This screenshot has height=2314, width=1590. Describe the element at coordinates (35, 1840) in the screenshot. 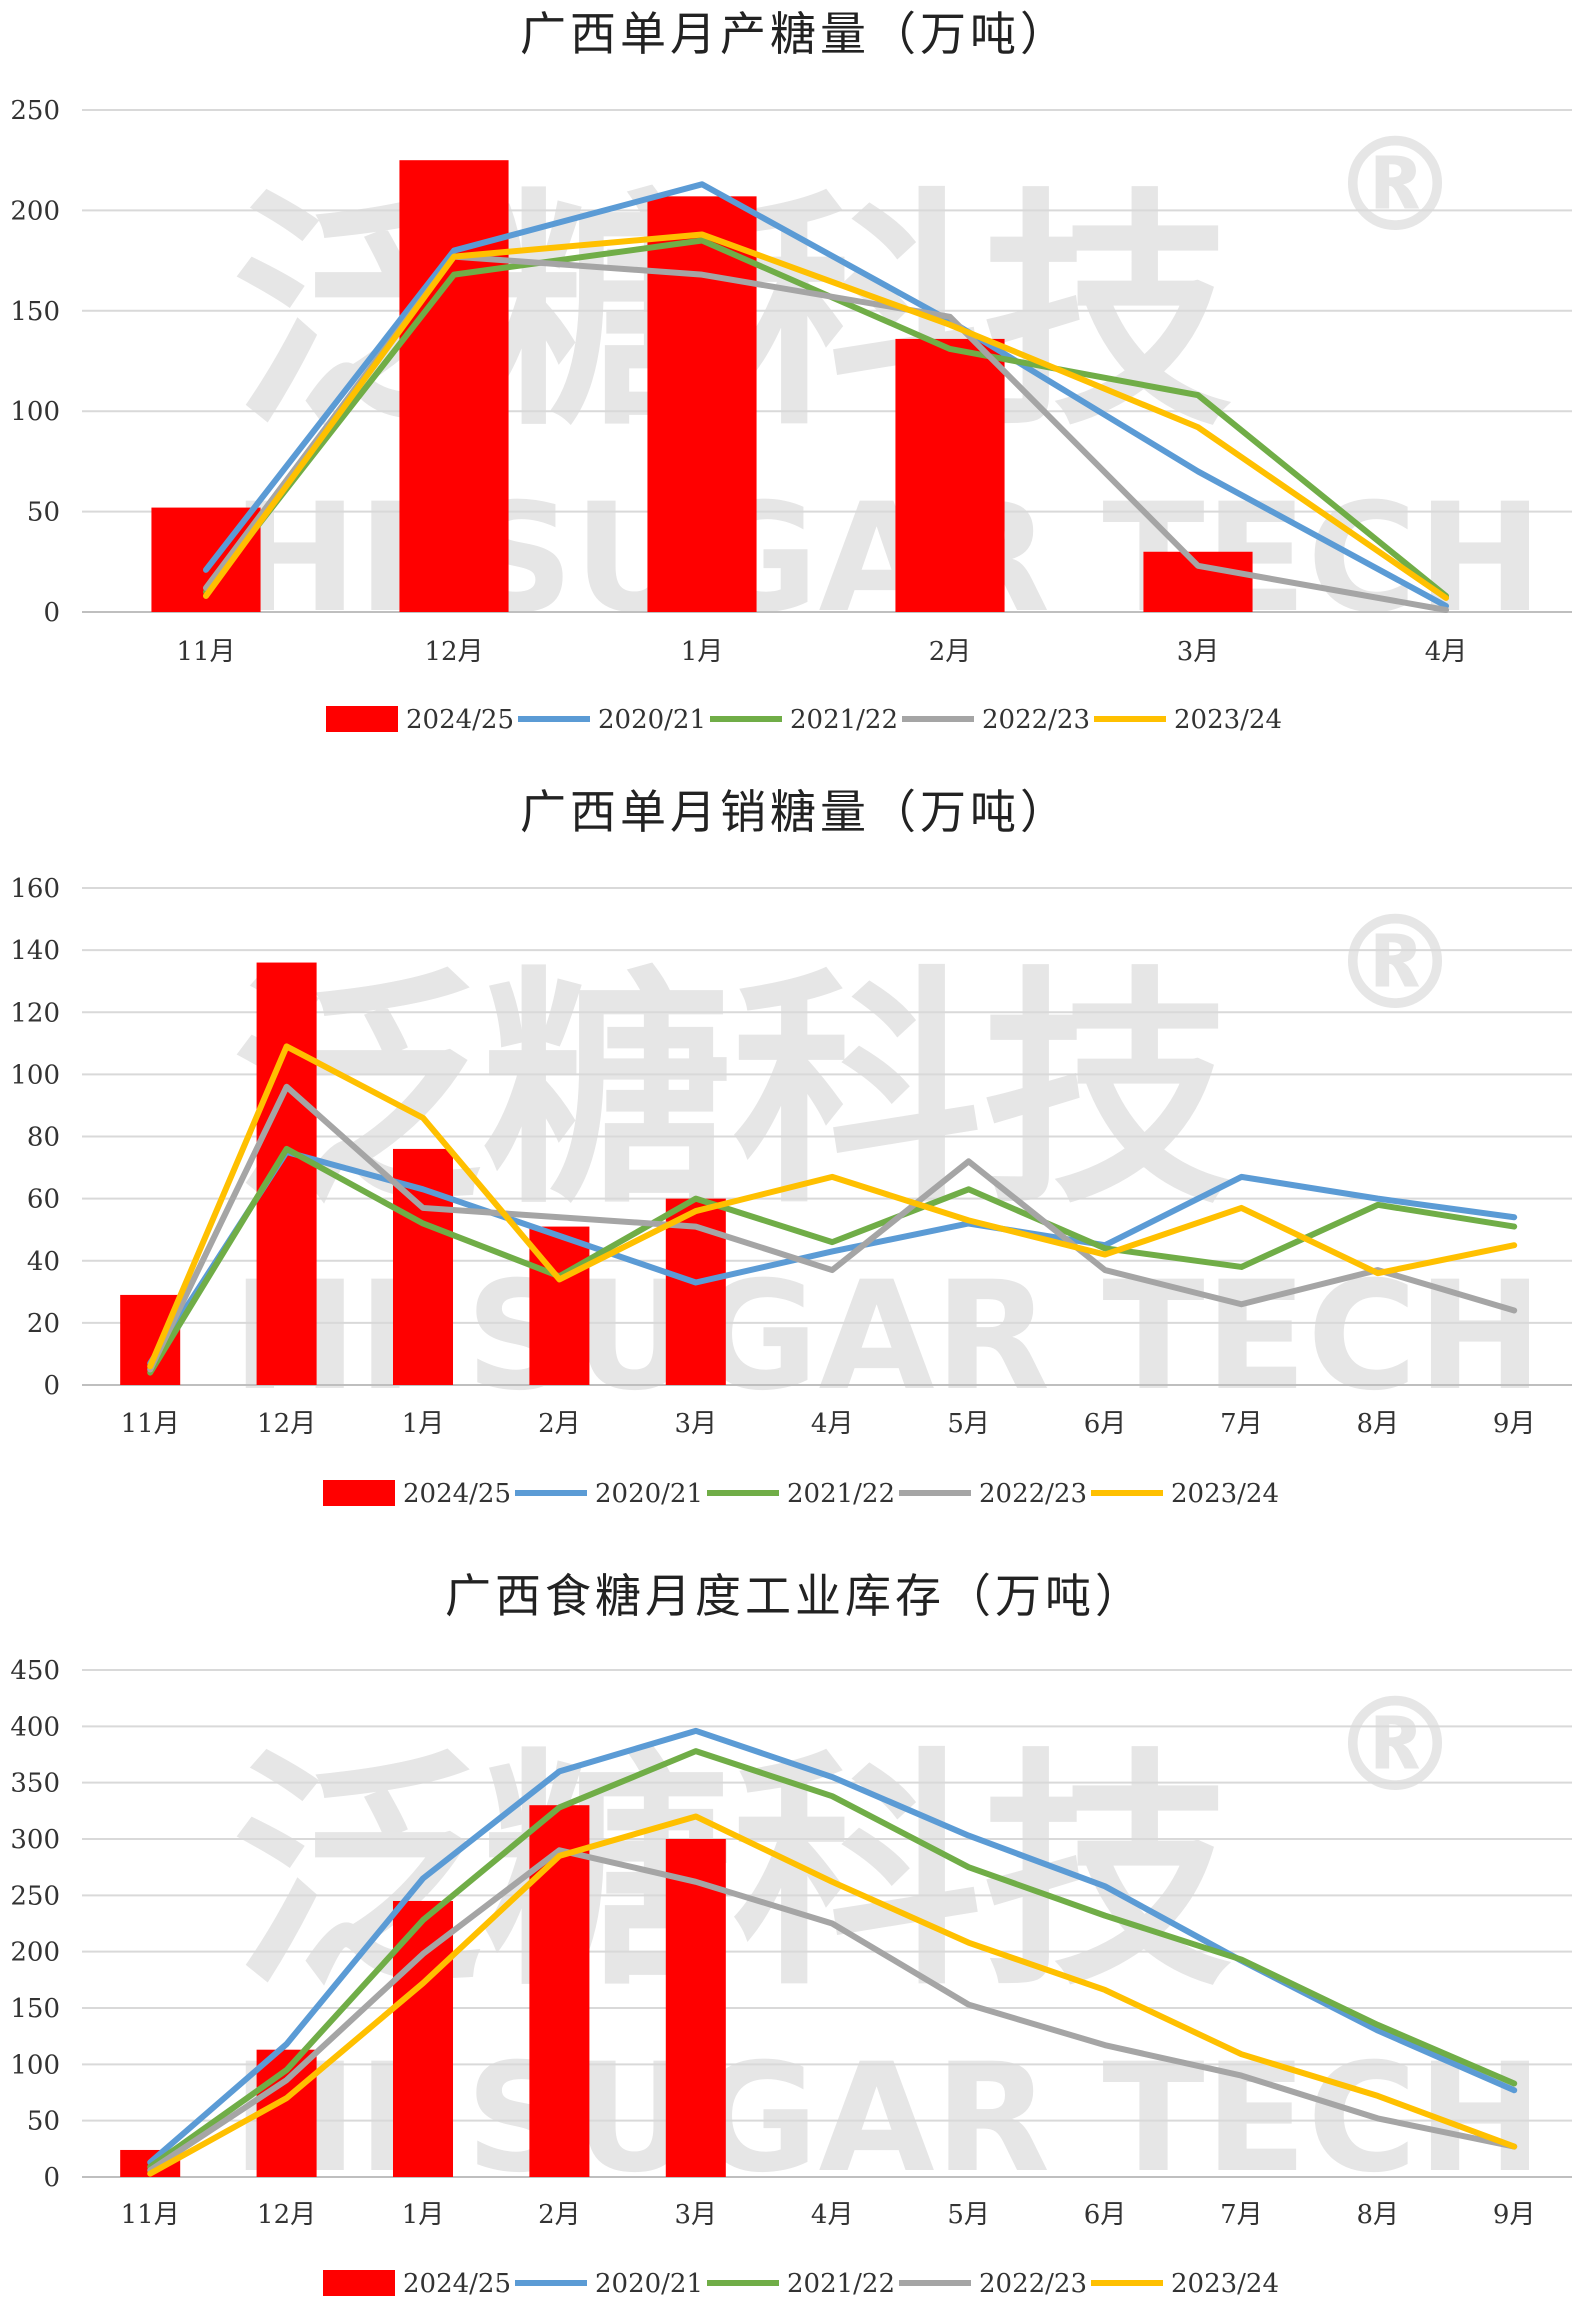

I see `y-tick-label: 300` at that location.